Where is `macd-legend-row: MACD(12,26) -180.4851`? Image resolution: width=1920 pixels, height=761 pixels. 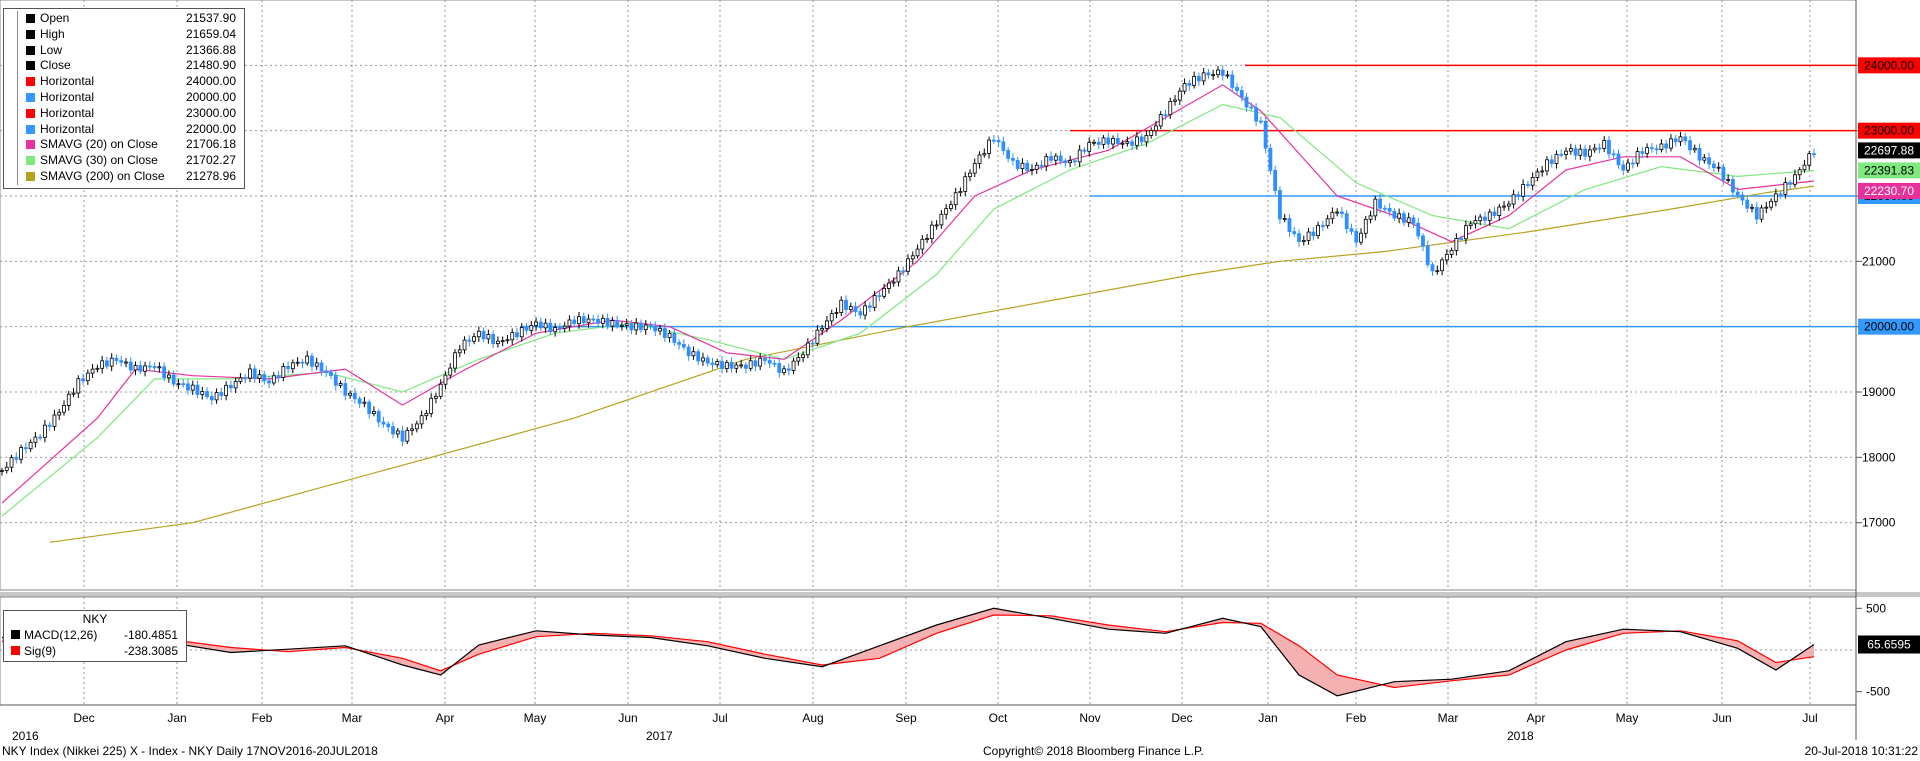
macd-legend-row: MACD(12,26) -180.4851 is located at coordinates (95, 635).